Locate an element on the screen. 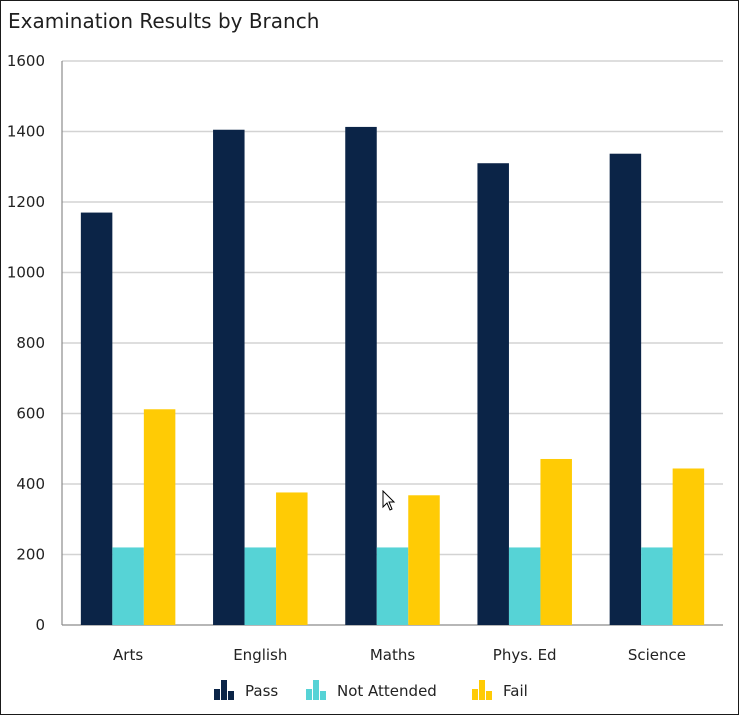 This screenshot has height=715, width=739. y-tick-label: 1600 is located at coordinates (26, 61).